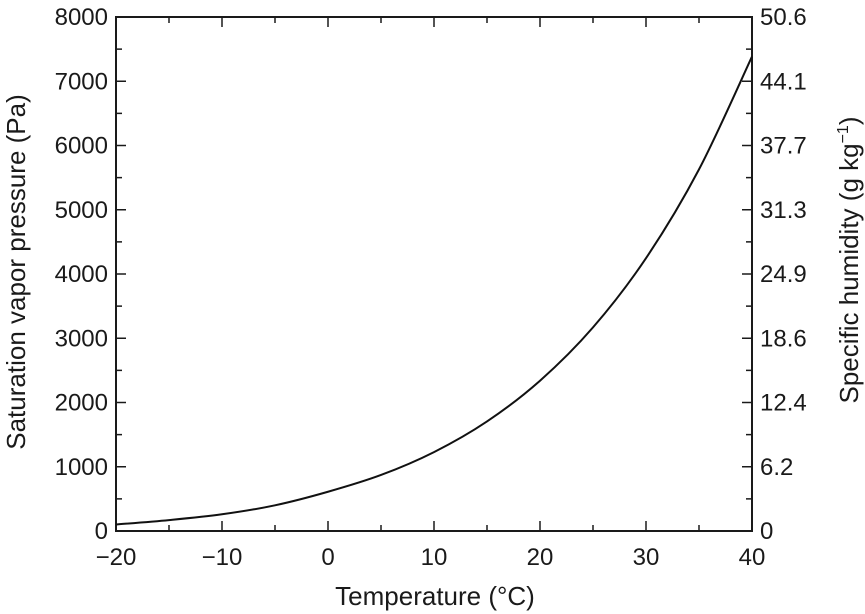  I want to click on y-axis-ticks: 0 1000 2000 3000 4000 5000 6000 7000 8000, so click(90, 274).